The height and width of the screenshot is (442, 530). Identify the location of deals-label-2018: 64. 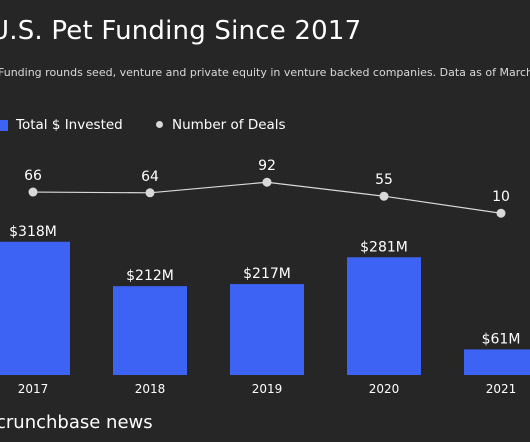
(150, 177).